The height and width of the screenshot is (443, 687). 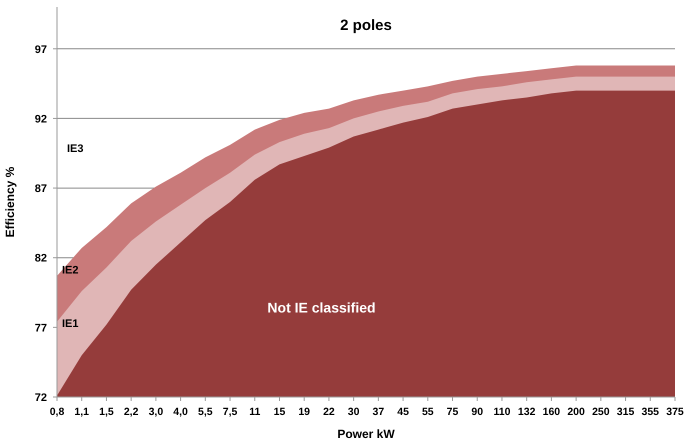 What do you see at coordinates (205, 412) in the screenshot?
I see `x-tick-label: 5,5` at bounding box center [205, 412].